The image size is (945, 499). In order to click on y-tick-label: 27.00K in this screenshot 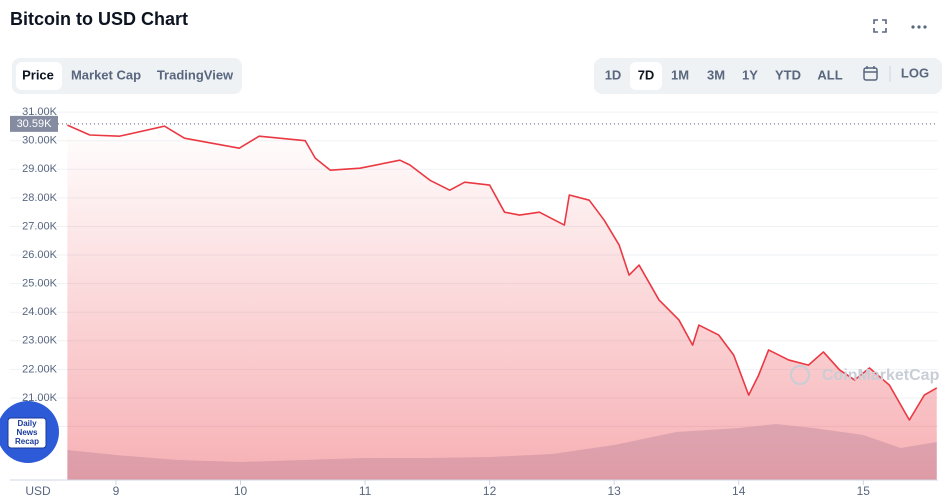, I will do `click(40, 226)`.